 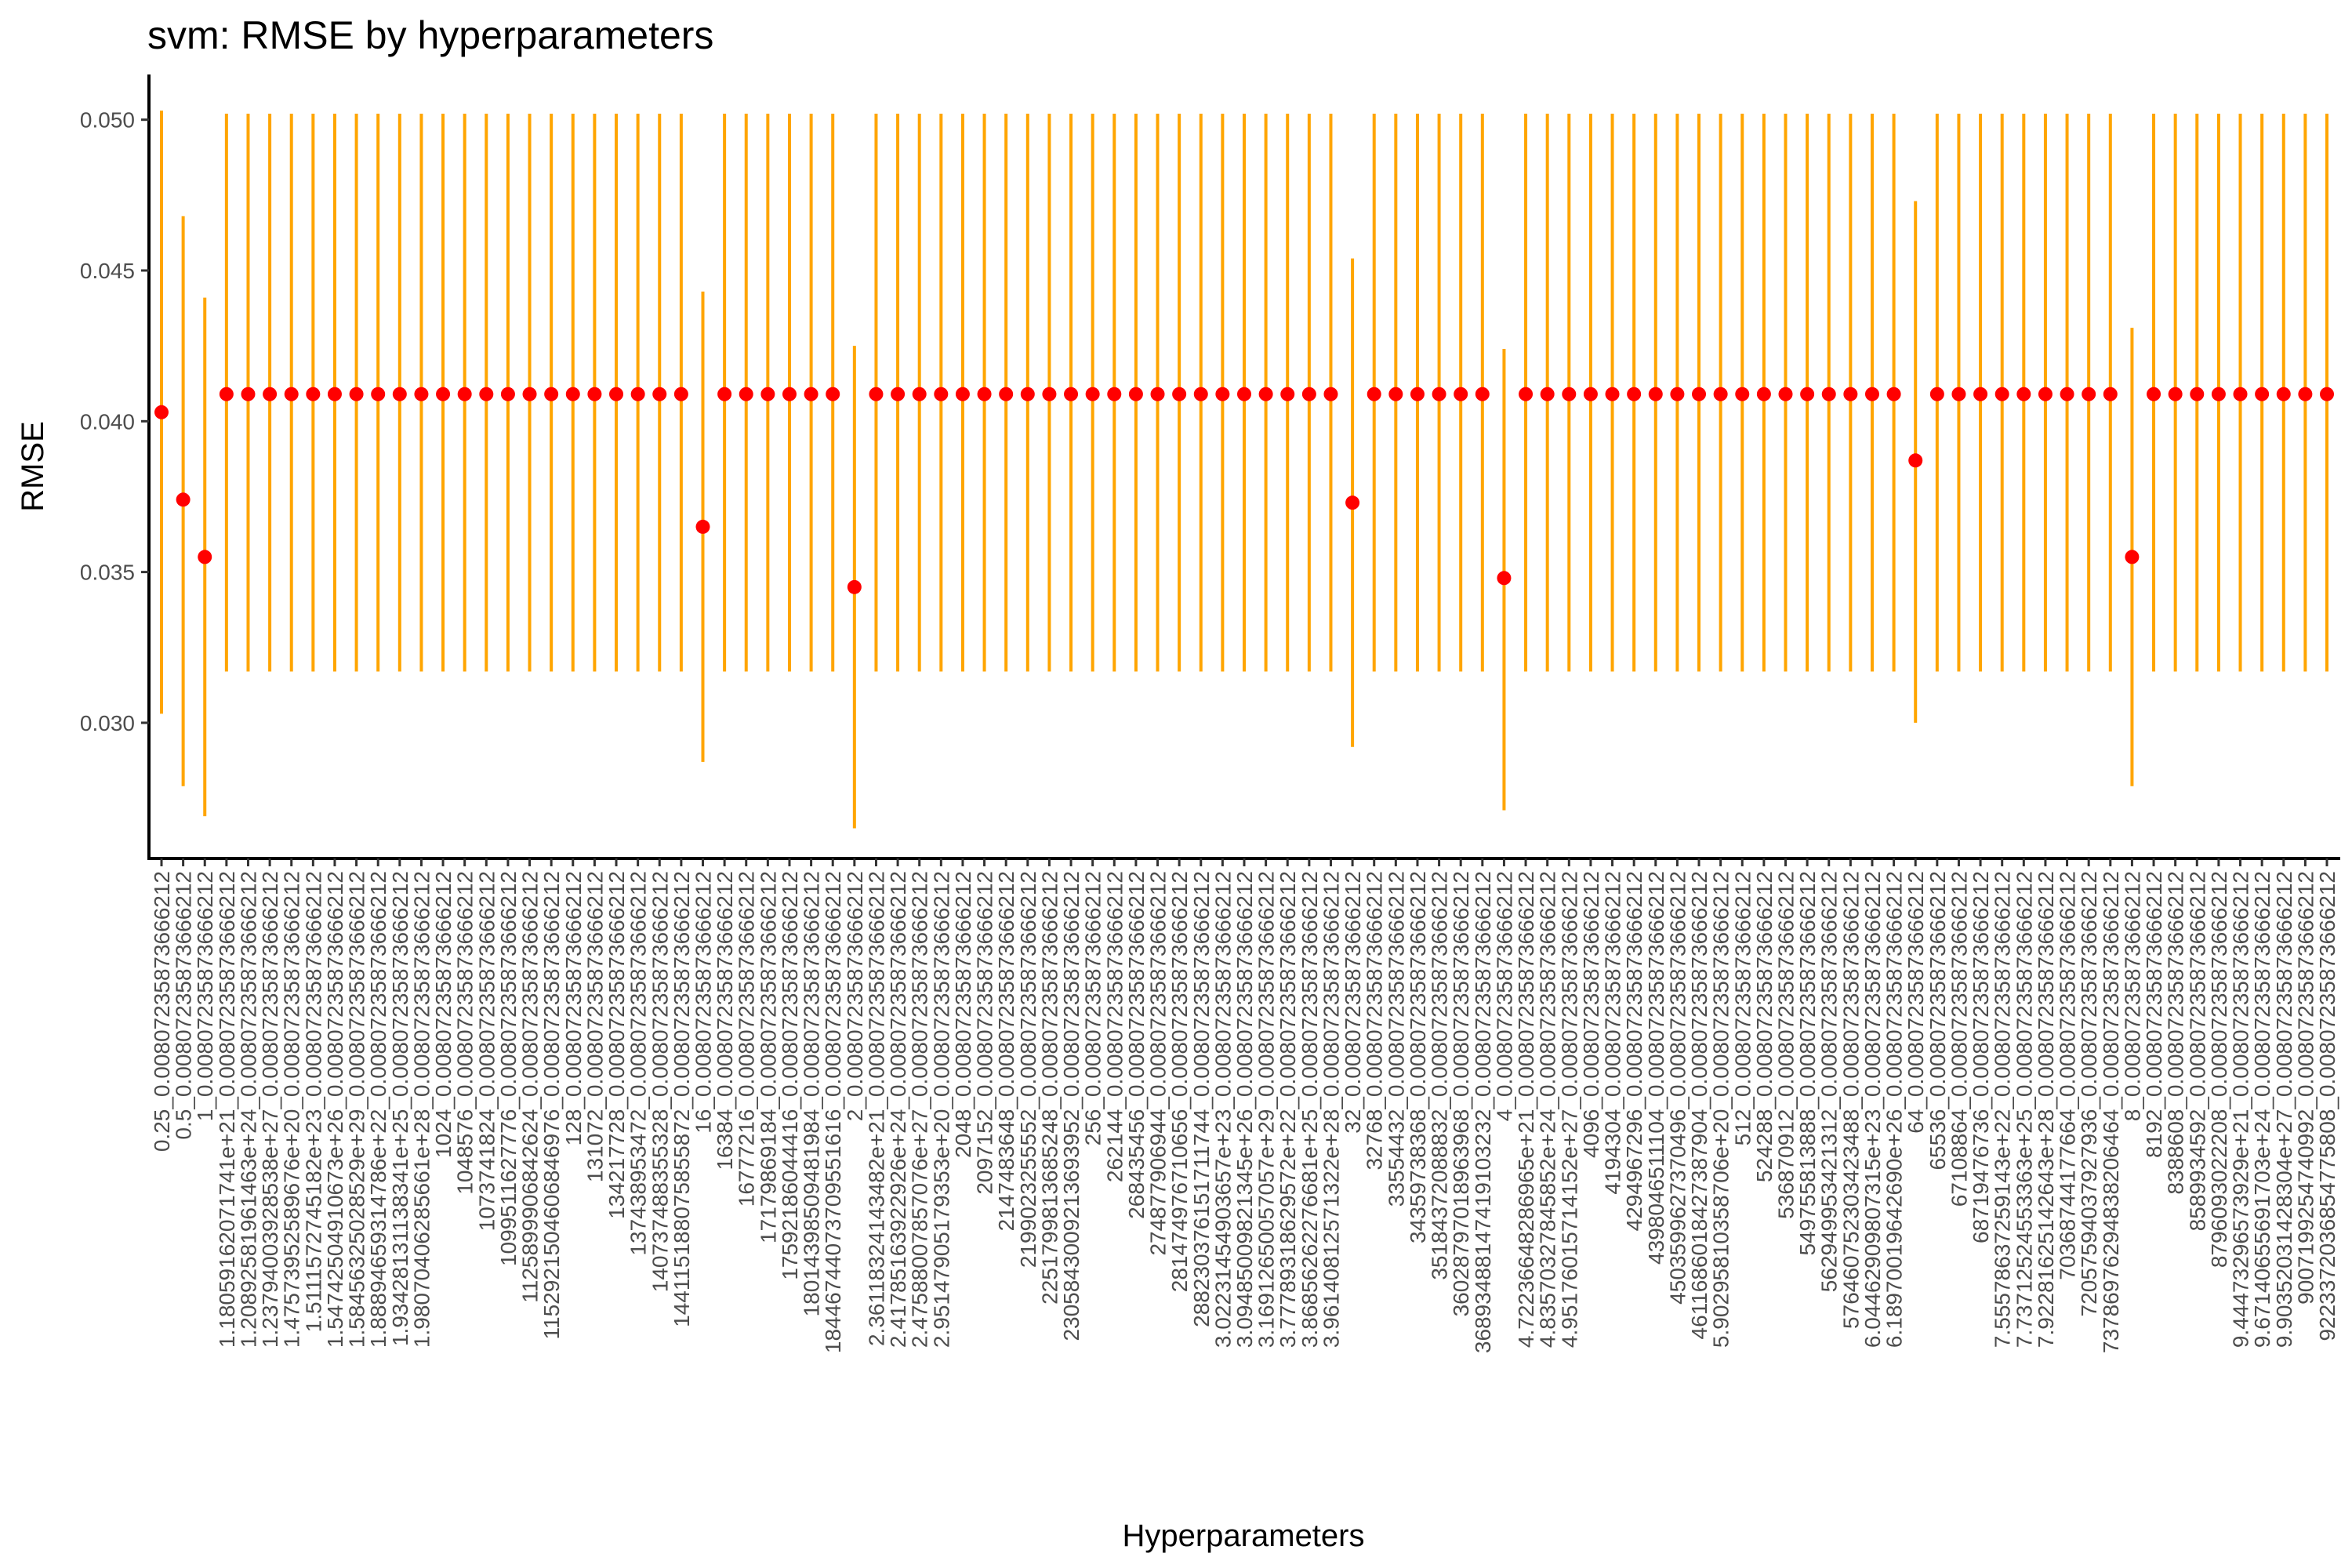 What do you see at coordinates (400, 1108) in the screenshot?
I see `x-tick-label: 1.93428131138341e+25_0.00807235873666212` at bounding box center [400, 1108].